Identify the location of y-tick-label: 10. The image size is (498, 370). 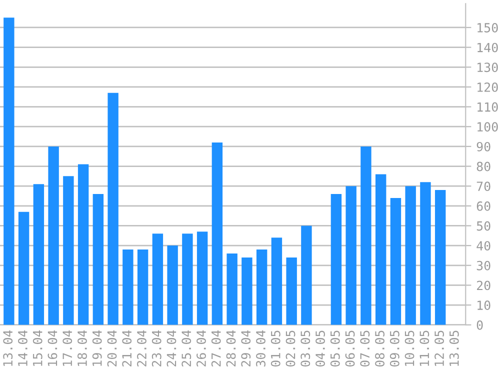
(484, 305).